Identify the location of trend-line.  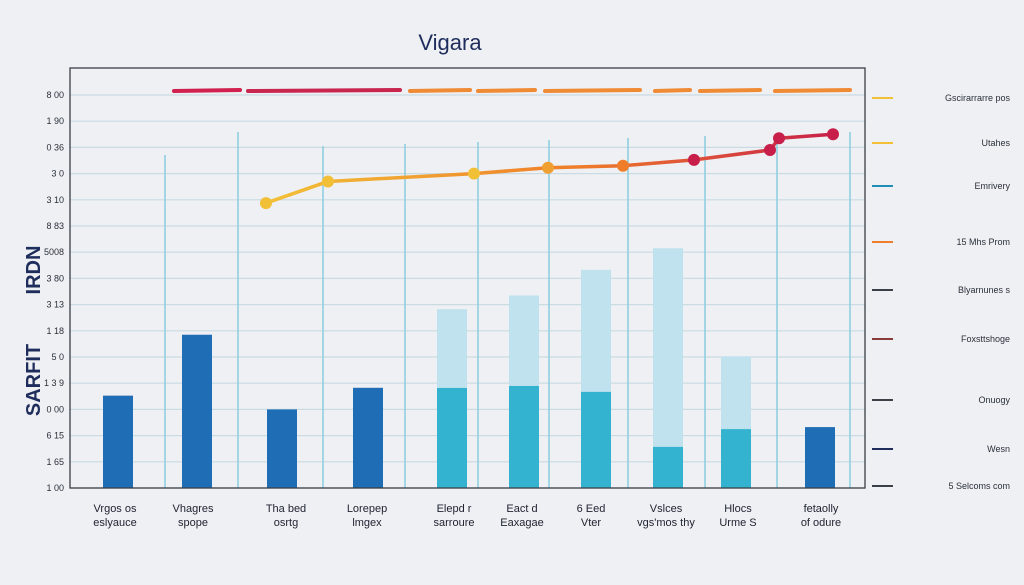
(549, 169).